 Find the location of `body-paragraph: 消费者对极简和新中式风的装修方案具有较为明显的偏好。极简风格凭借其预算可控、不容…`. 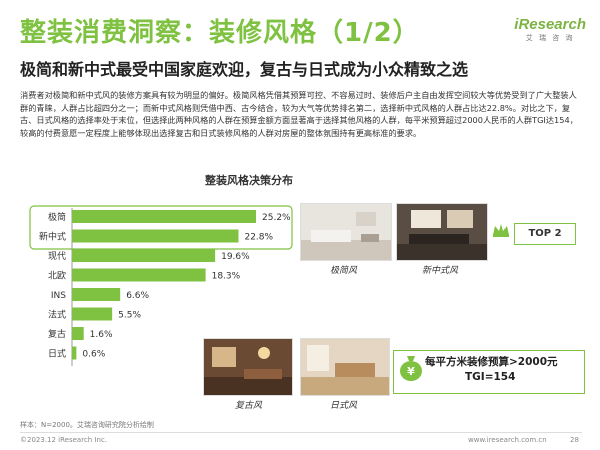

body-paragraph: 消费者对极简和新中式风的装修方案具有较为明显的偏好。极简风格凭借其预算可控、不容… is located at coordinates (299, 114).